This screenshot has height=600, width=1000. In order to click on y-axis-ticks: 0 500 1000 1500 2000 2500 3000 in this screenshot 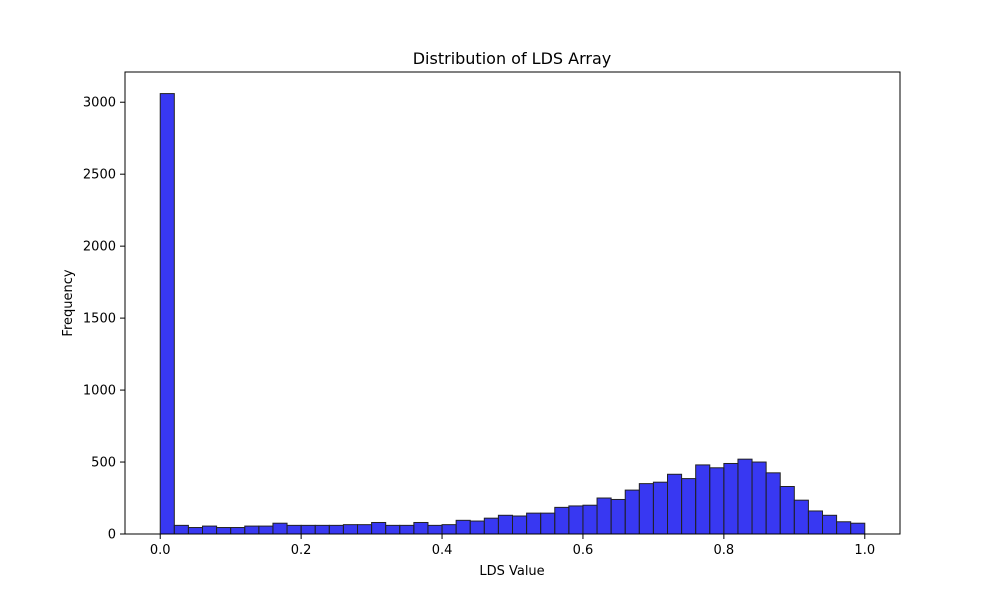, I will do `click(104, 319)`.